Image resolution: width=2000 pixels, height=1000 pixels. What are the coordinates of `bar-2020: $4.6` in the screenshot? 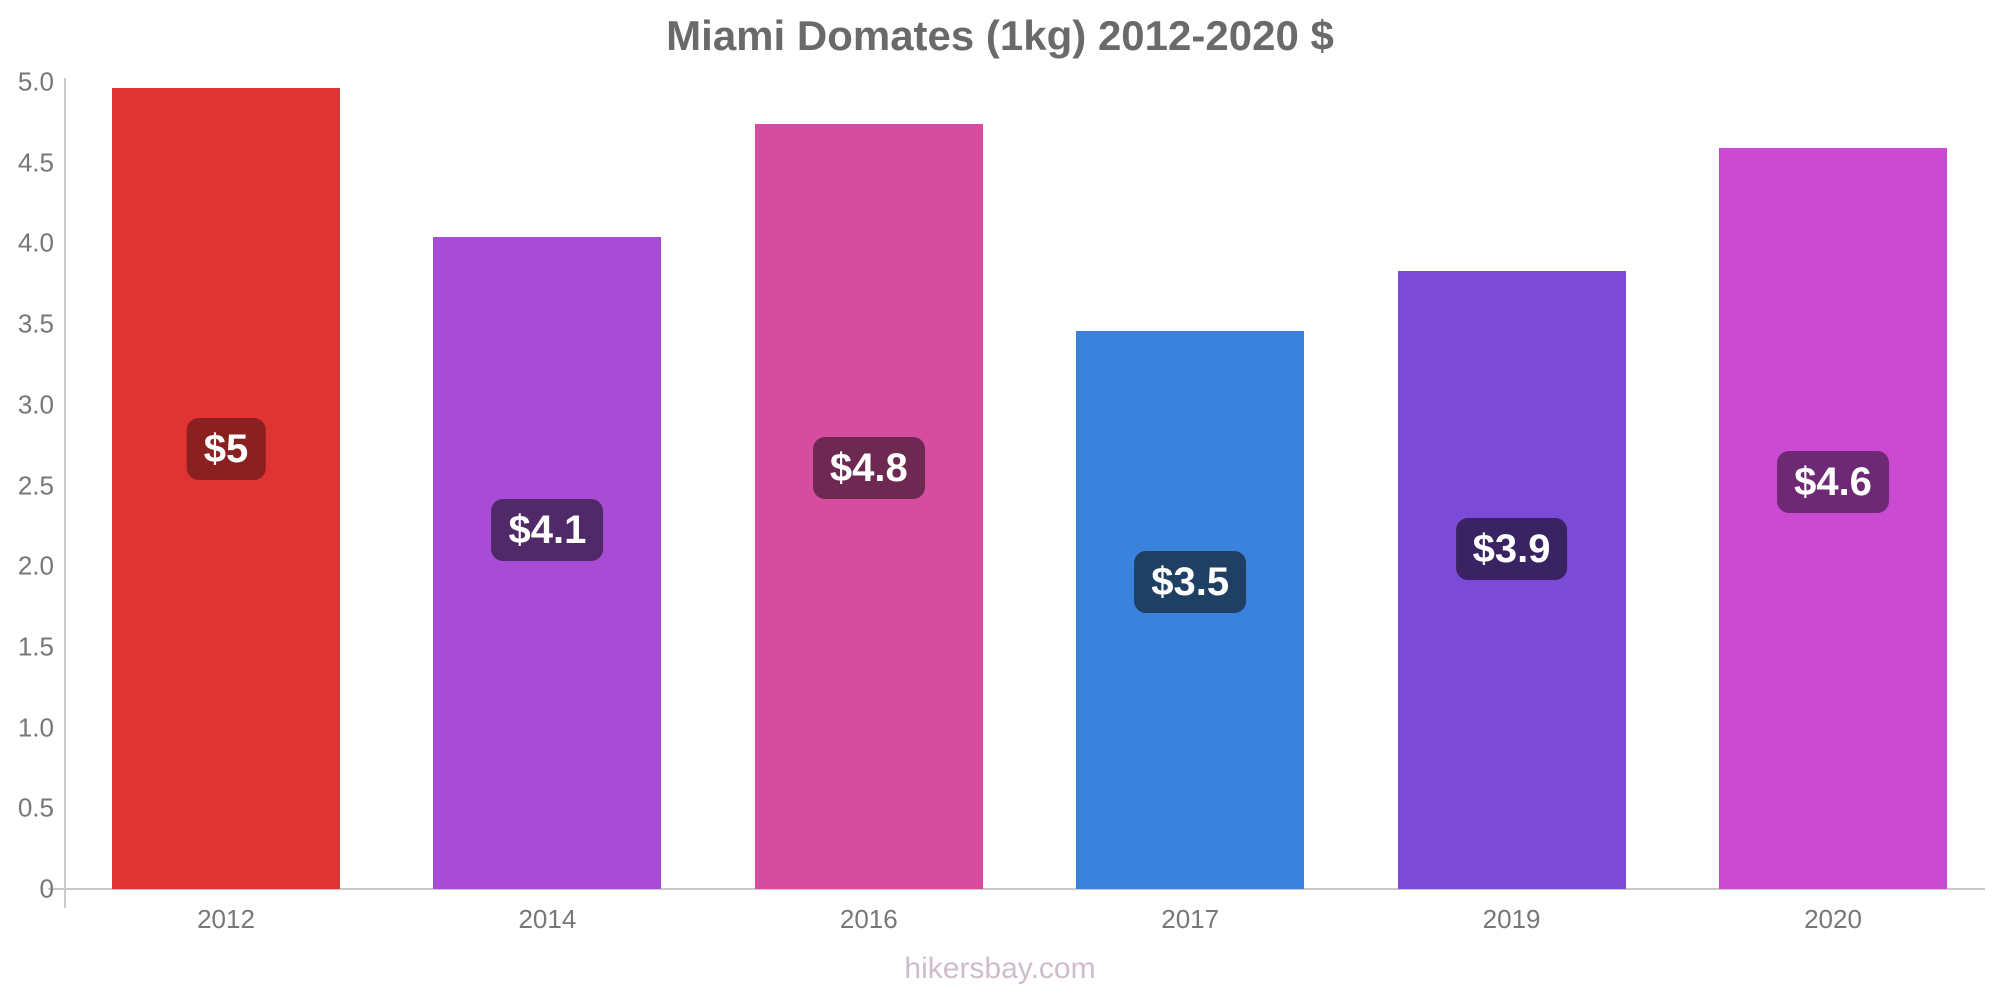 It's located at (1833, 518).